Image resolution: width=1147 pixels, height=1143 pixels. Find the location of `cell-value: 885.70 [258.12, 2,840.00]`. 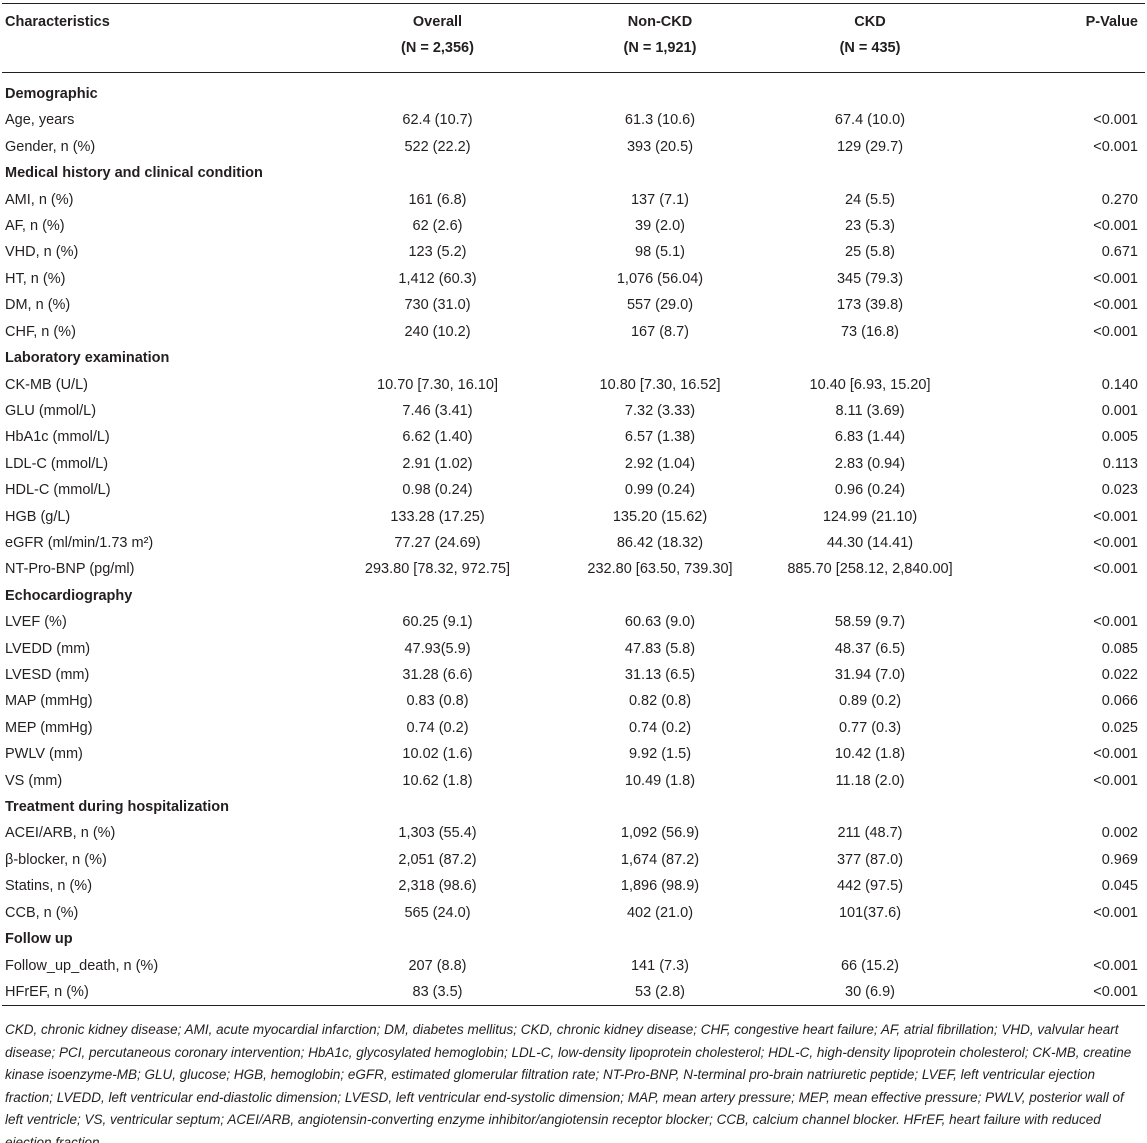

cell-value: 885.70 [258.12, 2,840.00] is located at coordinates (870, 569).